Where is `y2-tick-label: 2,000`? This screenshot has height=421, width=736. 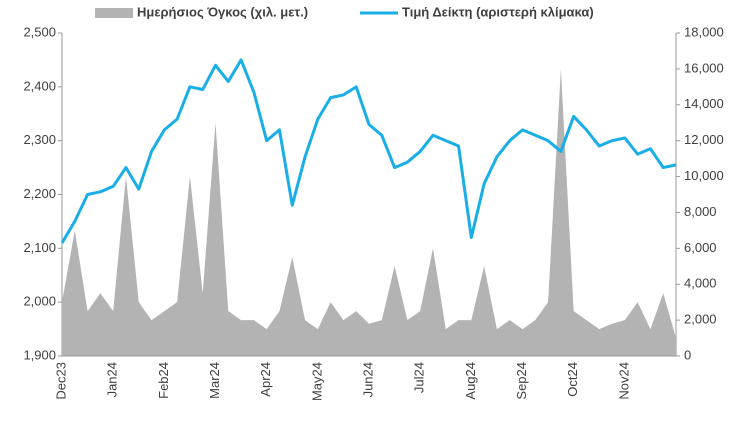 y2-tick-label: 2,000 is located at coordinates (700, 319).